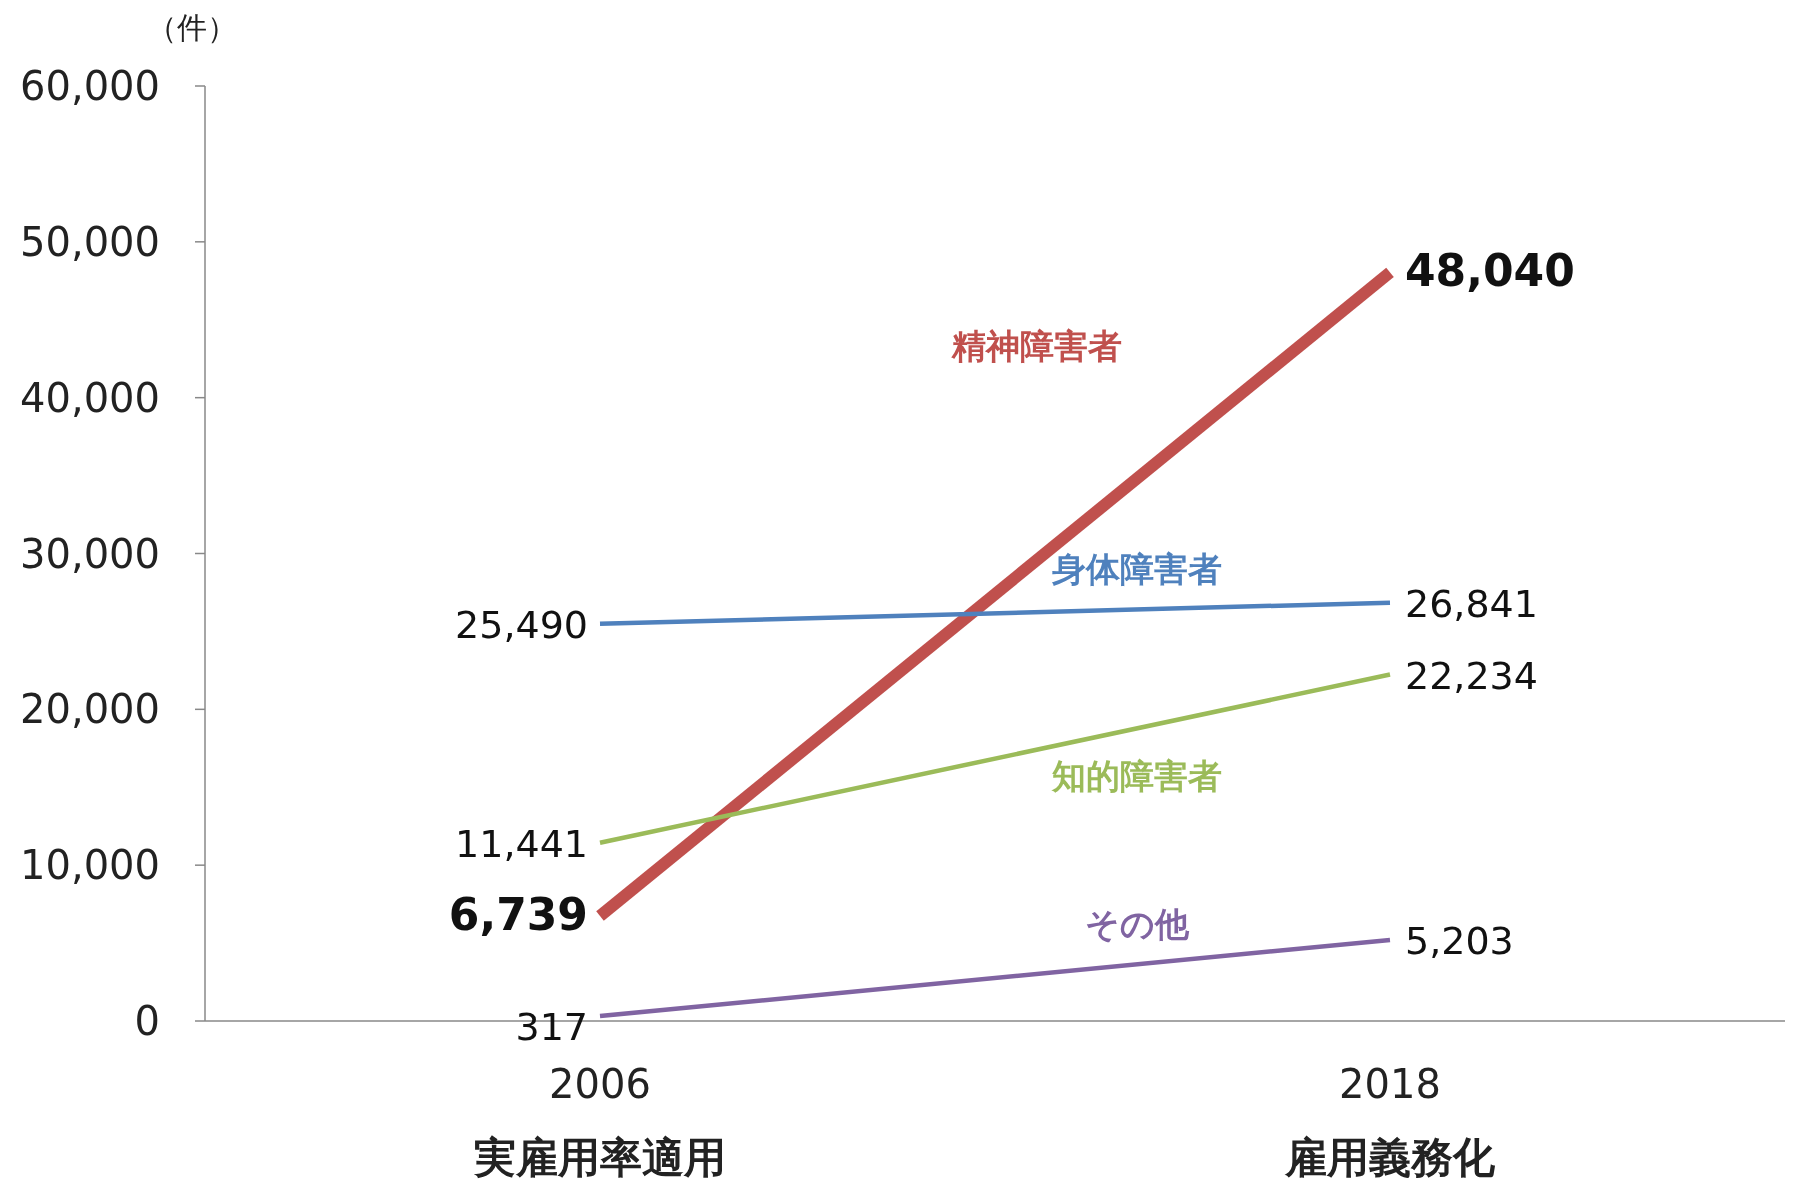 The height and width of the screenshot is (1182, 1797). What do you see at coordinates (90, 86) in the screenshot?
I see `y-tick-label: 60,000` at bounding box center [90, 86].